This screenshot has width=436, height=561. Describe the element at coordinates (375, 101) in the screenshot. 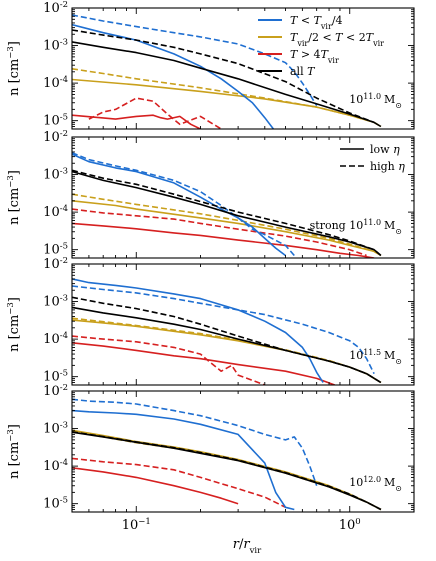

I see `panel-mass-label: 1011.0 M⊙` at that location.